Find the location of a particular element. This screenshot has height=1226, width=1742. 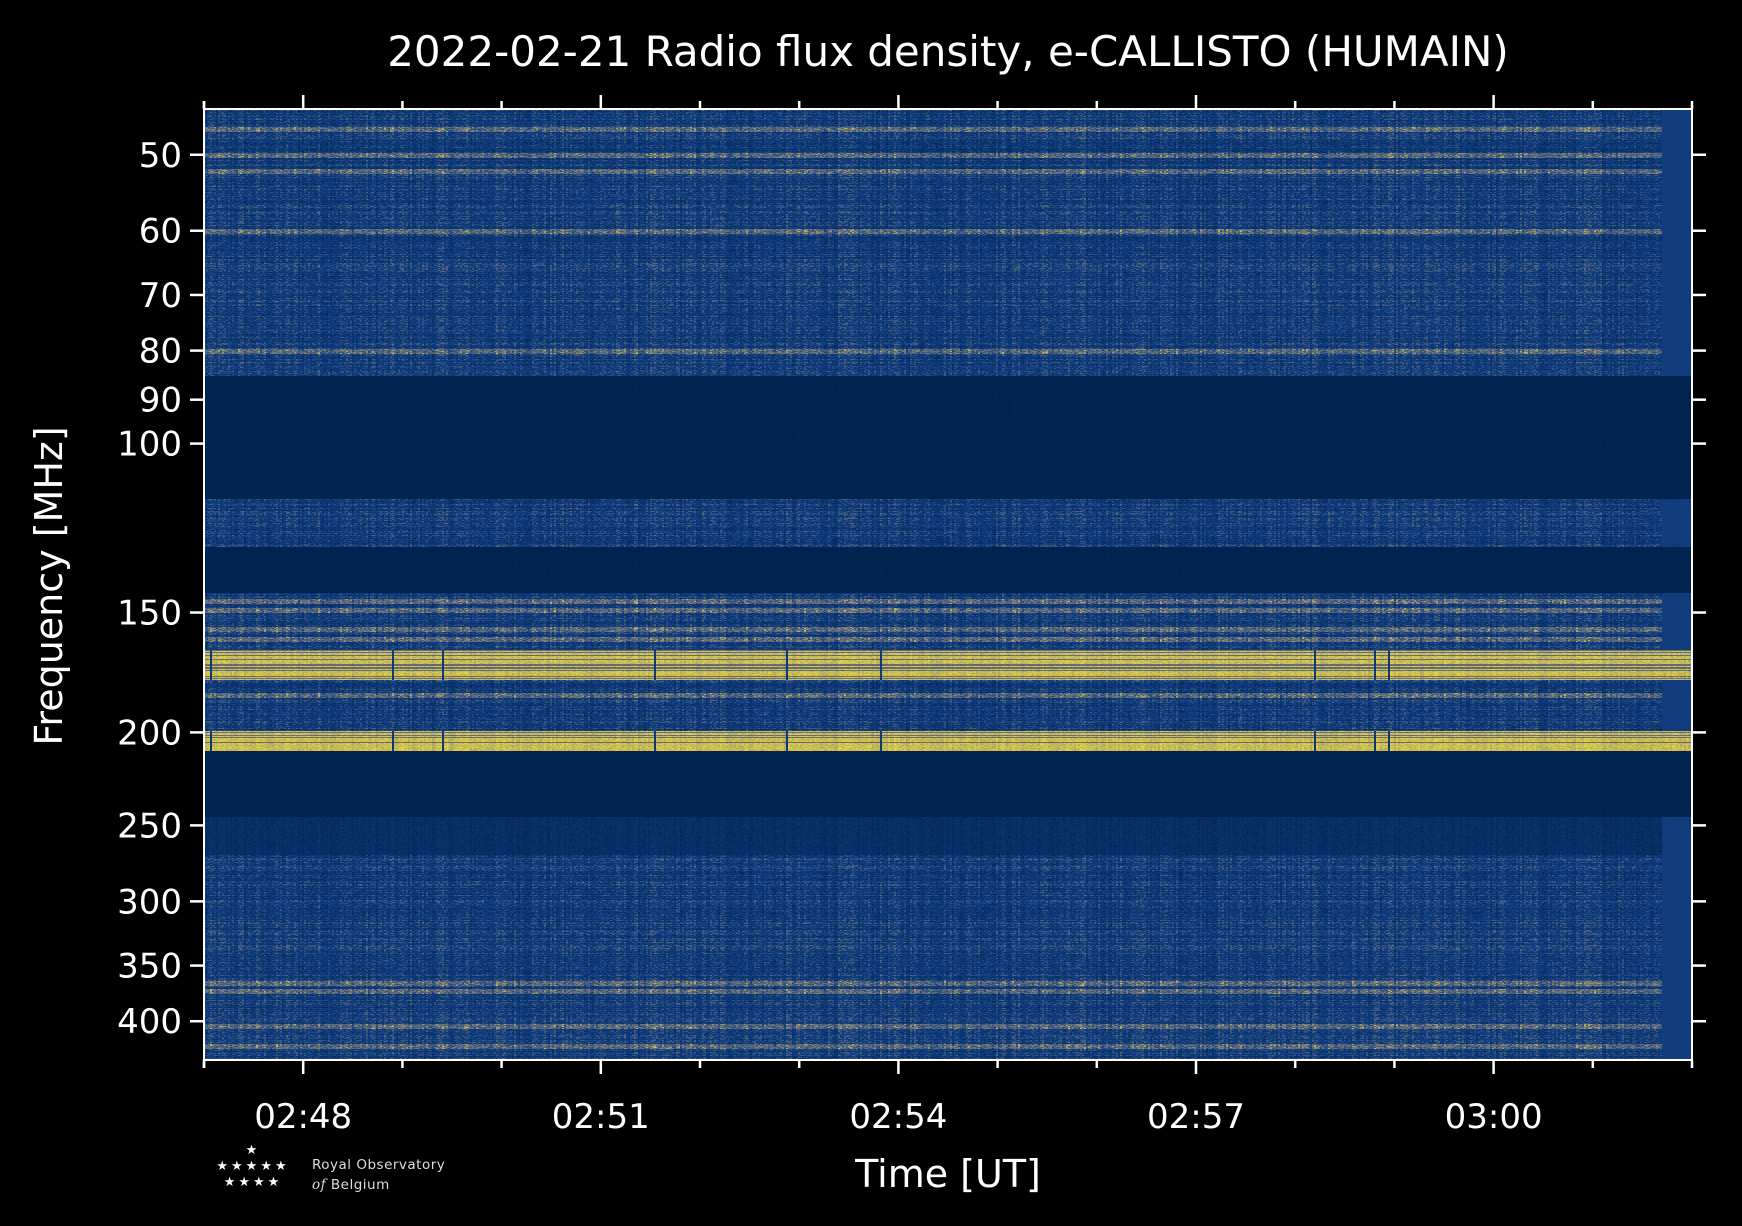

logo-line2: Belgium is located at coordinates (360, 1185).